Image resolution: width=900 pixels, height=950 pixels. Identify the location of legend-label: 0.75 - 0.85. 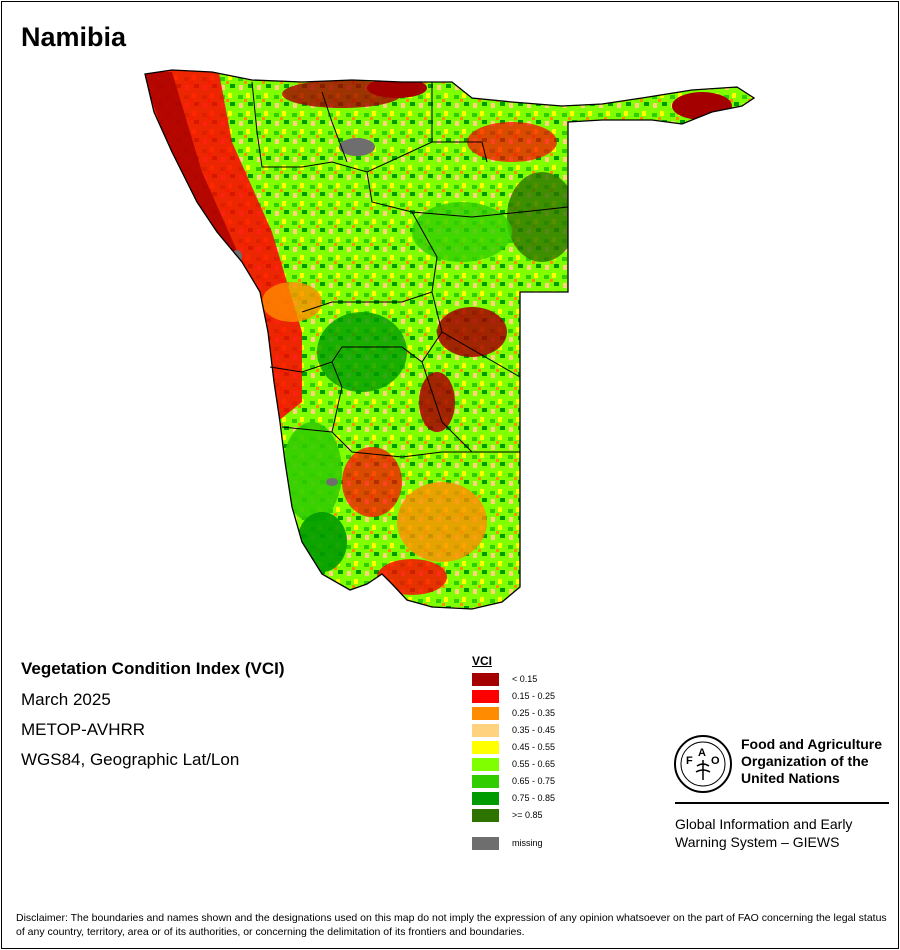
(534, 798).